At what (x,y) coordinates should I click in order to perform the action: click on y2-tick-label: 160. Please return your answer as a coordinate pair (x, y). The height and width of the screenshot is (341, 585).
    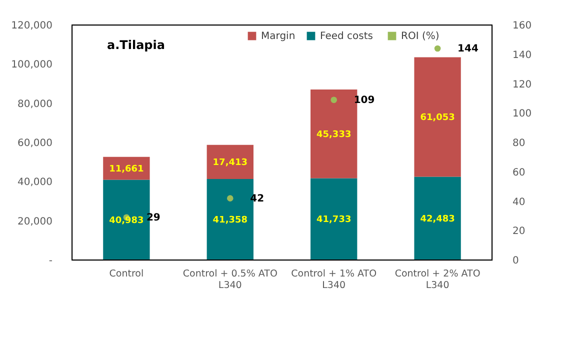
    Looking at the image, I should click on (522, 26).